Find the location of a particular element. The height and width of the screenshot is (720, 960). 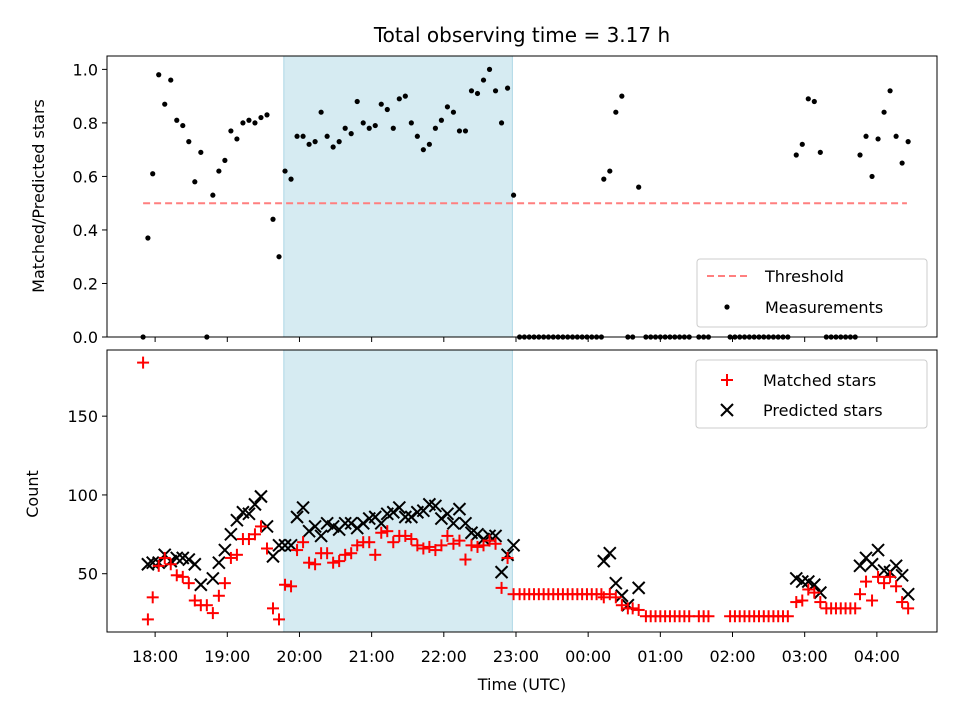

ratio-legend: Threshold Measurements is located at coordinates (812, 293).